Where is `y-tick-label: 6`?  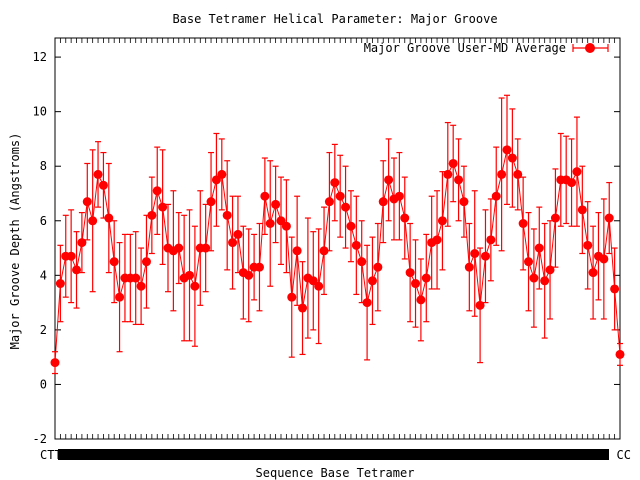
y-tick-label: 6 is located at coordinates (43, 221).